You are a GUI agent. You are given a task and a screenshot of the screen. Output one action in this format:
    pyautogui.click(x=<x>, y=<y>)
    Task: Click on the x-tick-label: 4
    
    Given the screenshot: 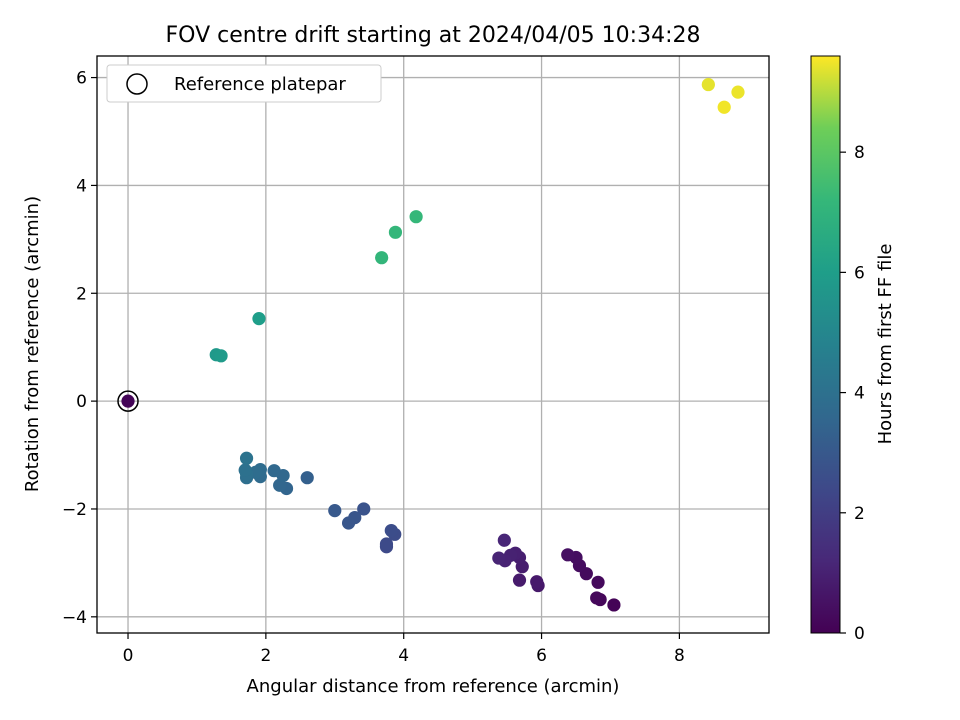 What is the action you would take?
    pyautogui.click(x=403, y=656)
    